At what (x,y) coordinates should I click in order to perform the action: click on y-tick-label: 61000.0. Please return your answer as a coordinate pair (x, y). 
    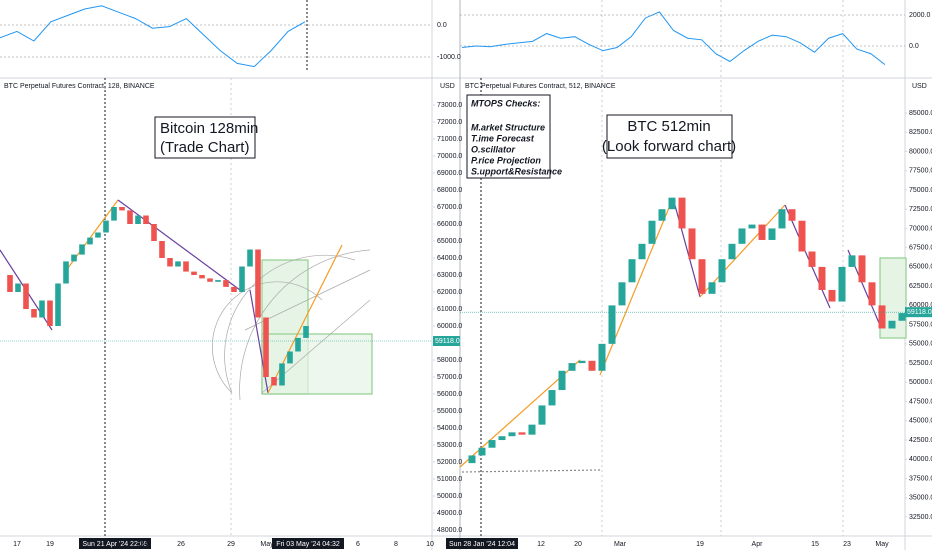
    Looking at the image, I should click on (449, 309).